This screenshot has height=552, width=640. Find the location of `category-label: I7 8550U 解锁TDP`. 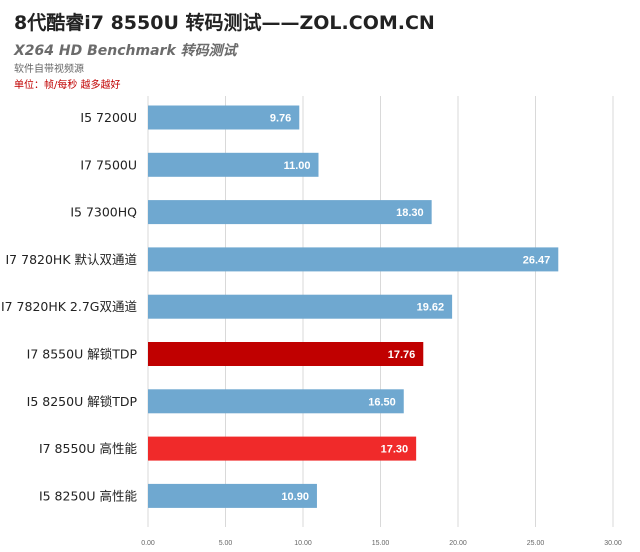

category-label: I7 8550U 解锁TDP is located at coordinates (82, 354).